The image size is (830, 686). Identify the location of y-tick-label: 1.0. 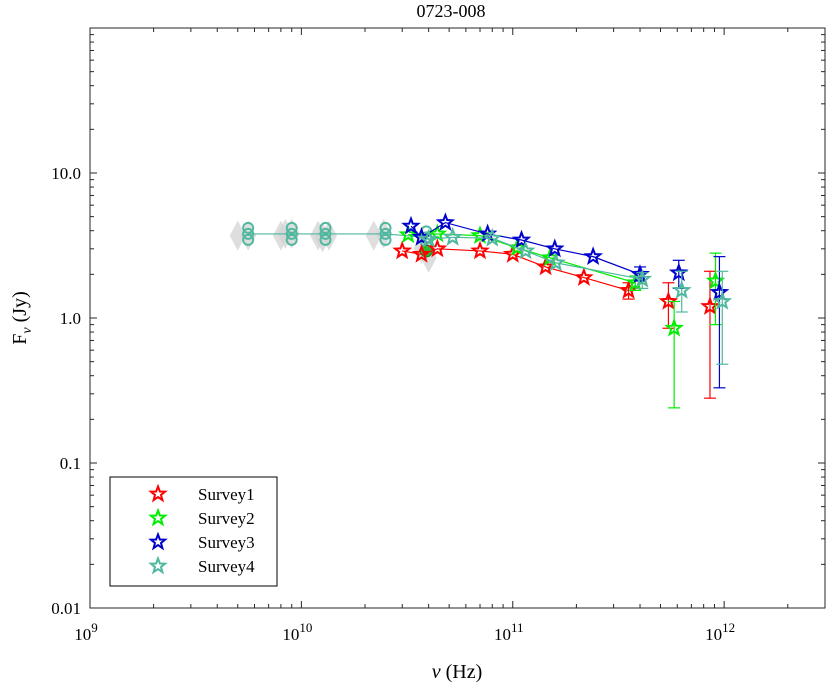
(70, 318).